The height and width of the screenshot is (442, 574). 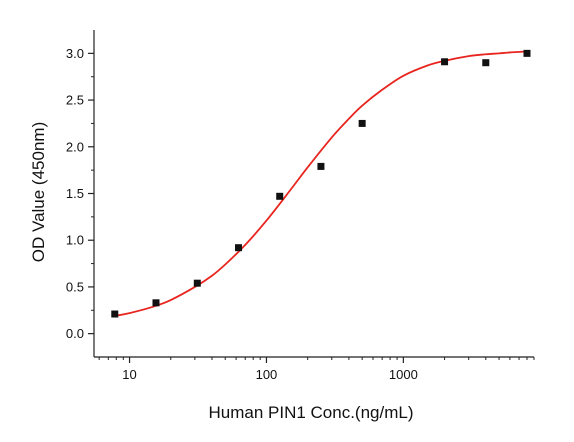 I want to click on y-tick-label: 3.0, so click(x=75, y=53).